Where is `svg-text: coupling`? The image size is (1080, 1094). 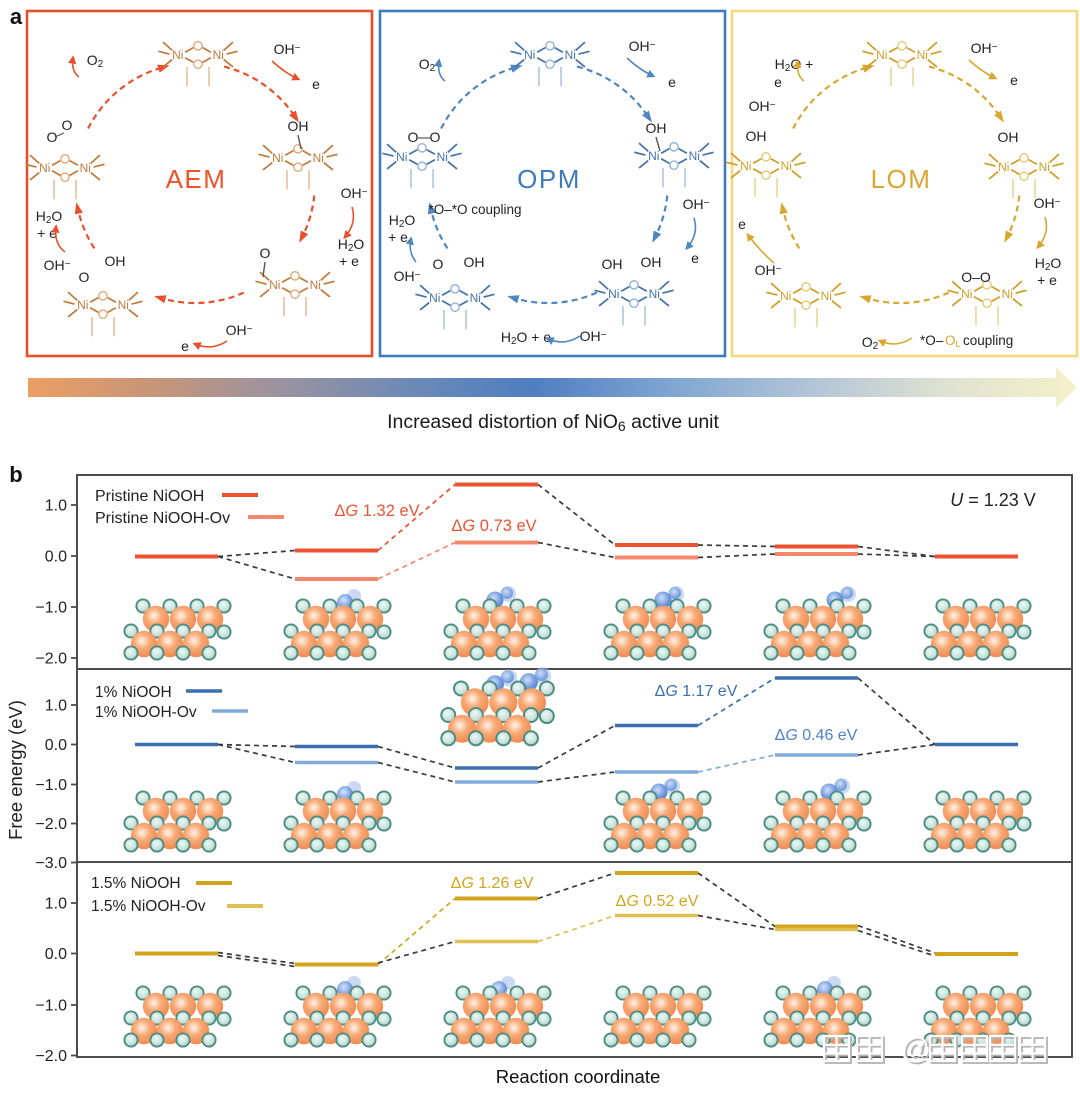 svg-text: coupling is located at coordinates (988, 340).